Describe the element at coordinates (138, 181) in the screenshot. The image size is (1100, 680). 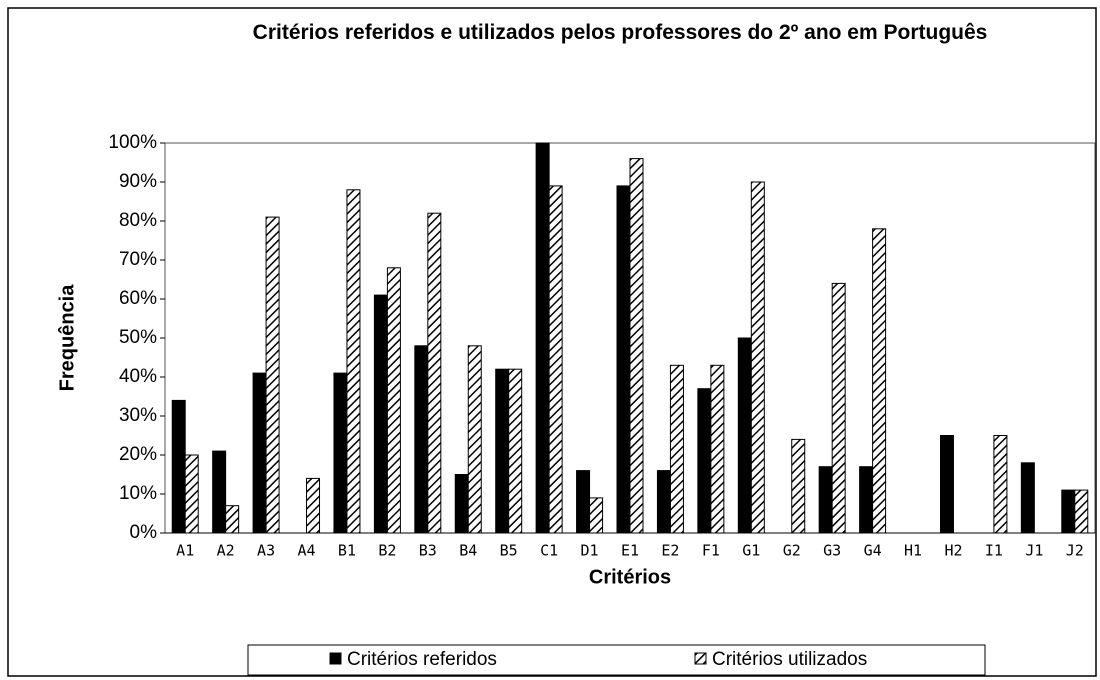
I see `y-tick-label: 90%` at that location.